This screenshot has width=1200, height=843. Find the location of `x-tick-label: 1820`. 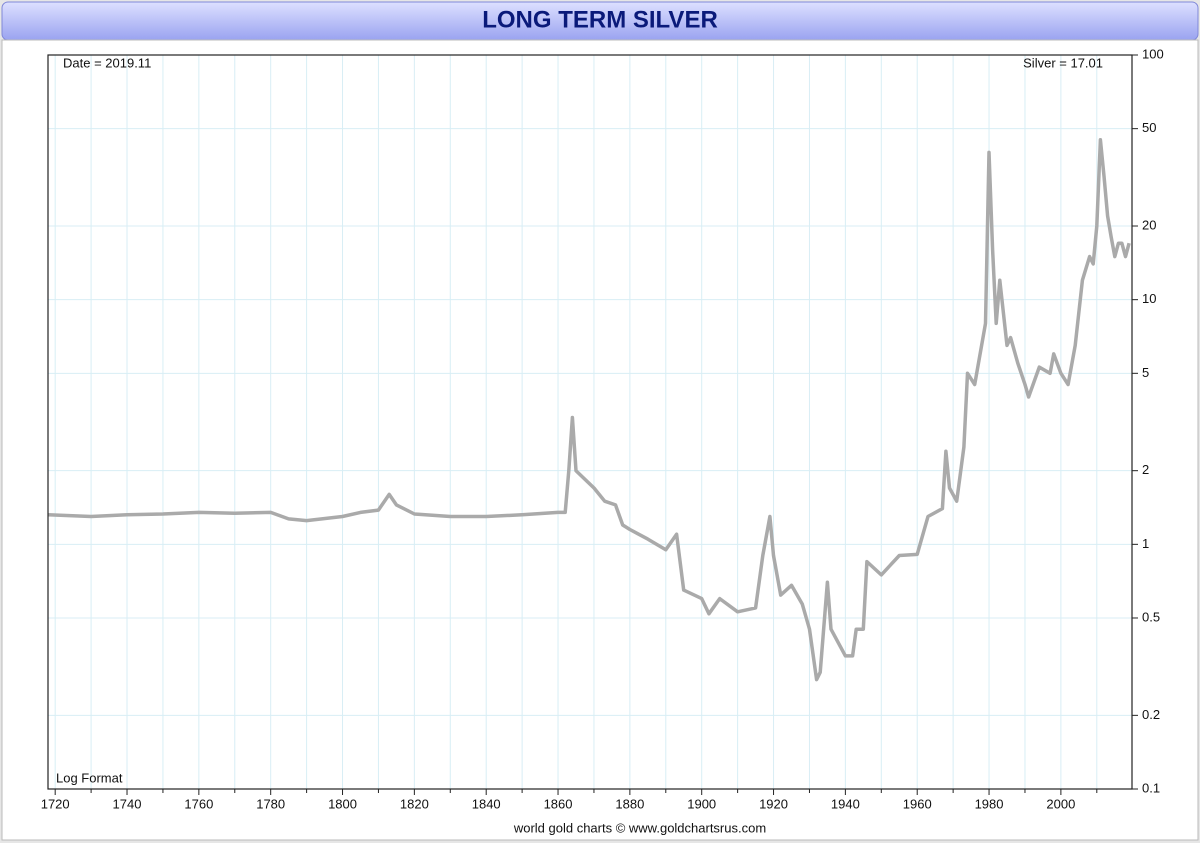

x-tick-label: 1820 is located at coordinates (414, 803).